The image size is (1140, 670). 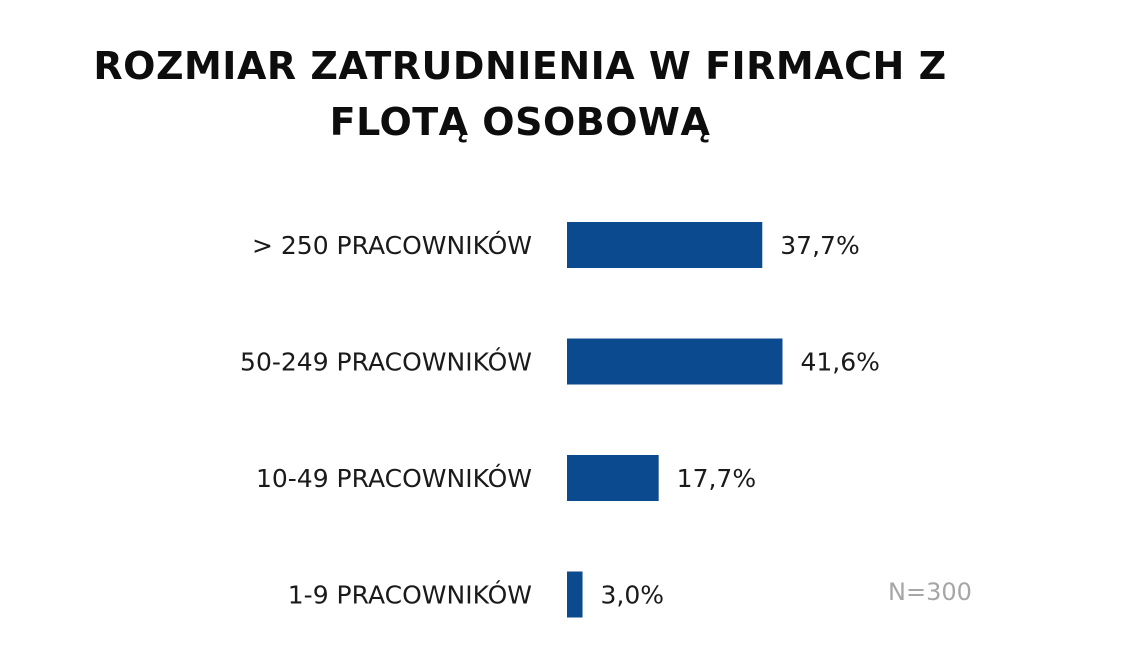 I want to click on sample-size-note: N=300, so click(x=930, y=592).